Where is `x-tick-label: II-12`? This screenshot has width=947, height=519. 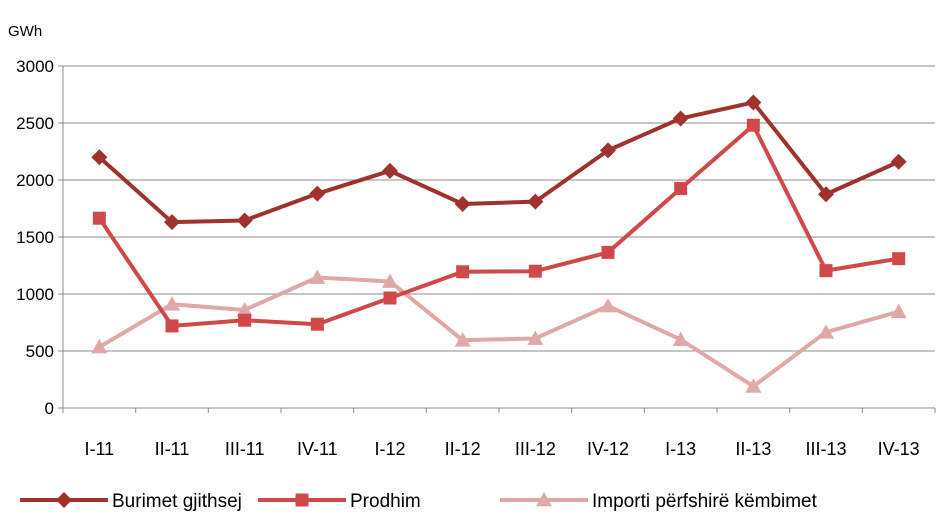 x-tick-label: II-12 is located at coordinates (463, 449).